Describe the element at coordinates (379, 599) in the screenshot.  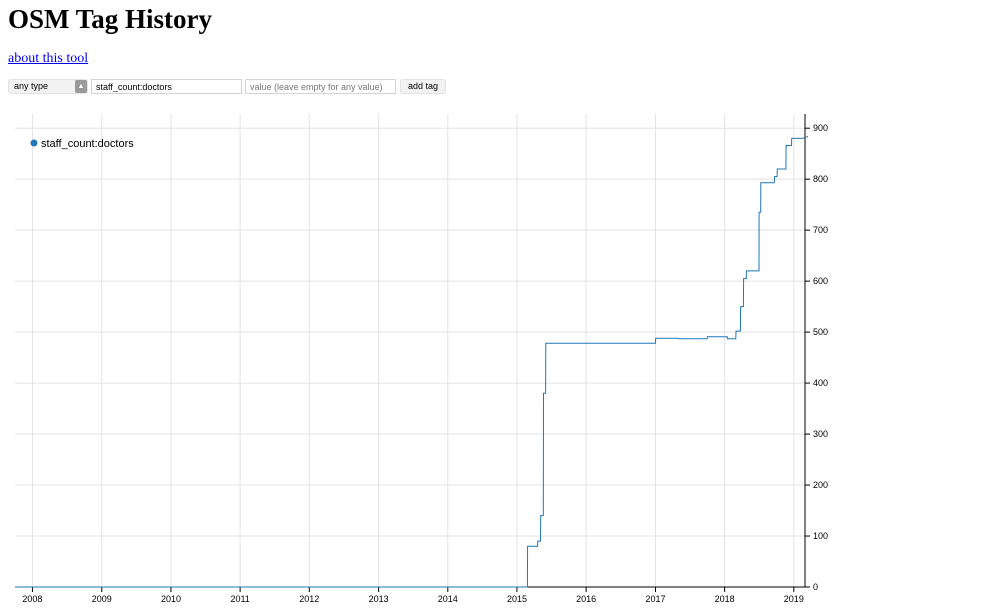
I see `x-tick-label: 2013` at that location.